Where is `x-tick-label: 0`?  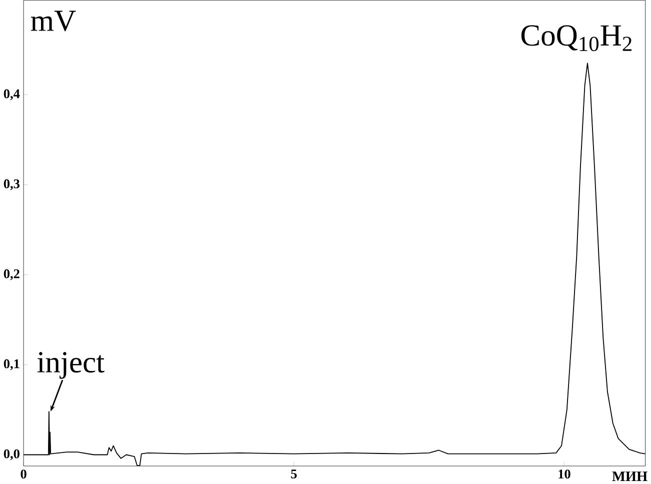 x-tick-label: 0 is located at coordinates (23, 473).